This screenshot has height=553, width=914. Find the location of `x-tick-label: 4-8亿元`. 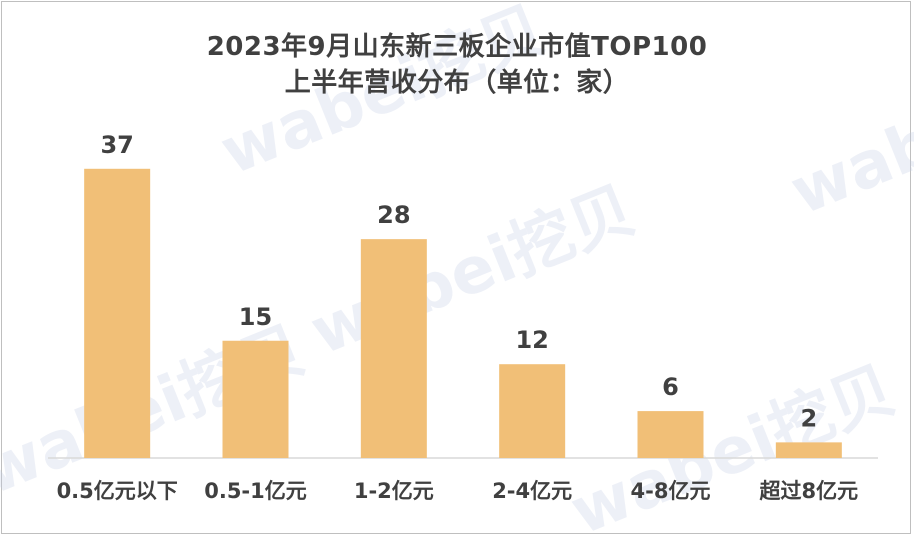

x-tick-label: 4-8亿元 is located at coordinates (671, 491).